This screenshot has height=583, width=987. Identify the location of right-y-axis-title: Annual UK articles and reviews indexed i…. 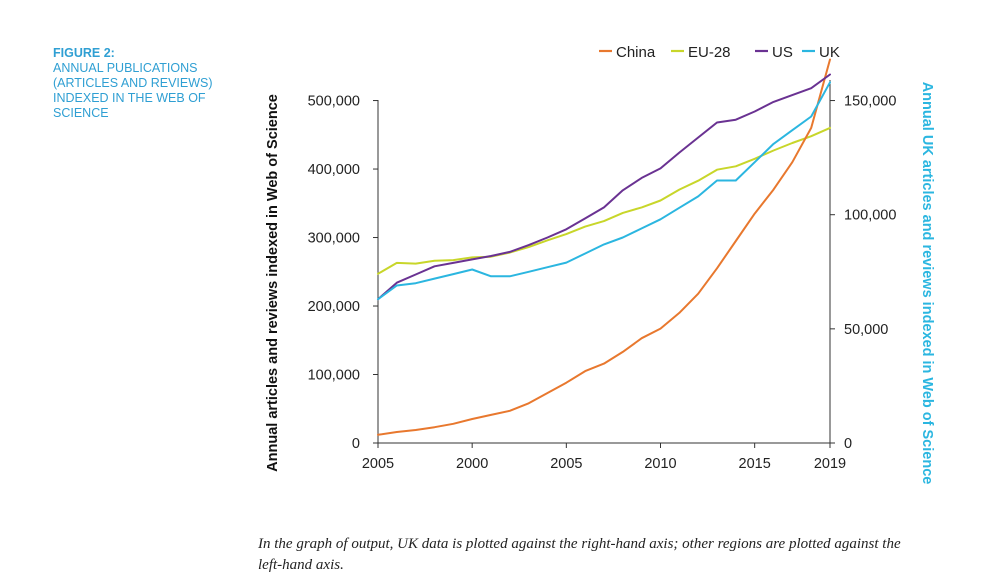
(927, 283).